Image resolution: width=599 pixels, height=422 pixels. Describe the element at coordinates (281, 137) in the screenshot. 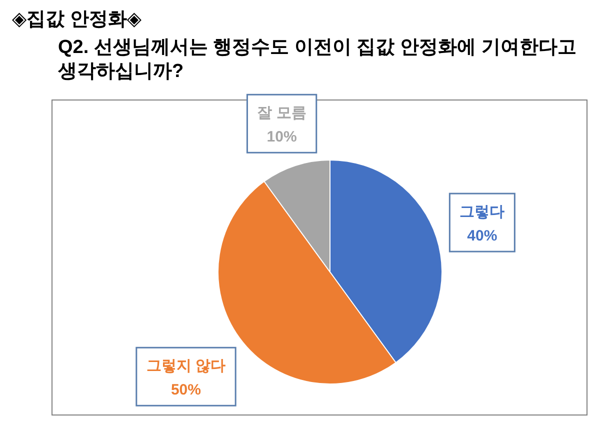

I see `data-label: 10%` at that location.